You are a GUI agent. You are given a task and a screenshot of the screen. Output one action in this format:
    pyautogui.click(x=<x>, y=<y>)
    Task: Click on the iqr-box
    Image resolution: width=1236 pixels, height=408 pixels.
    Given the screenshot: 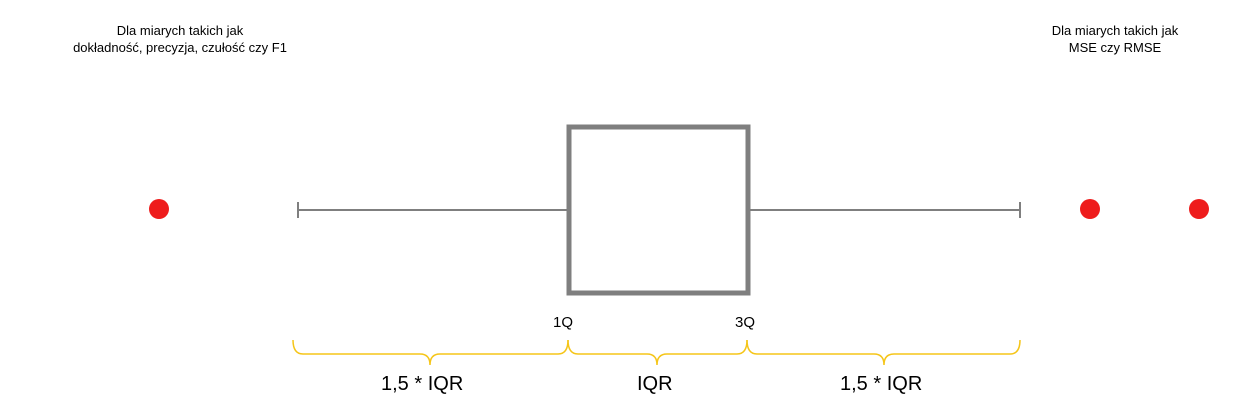 What is the action you would take?
    pyautogui.click(x=658, y=210)
    